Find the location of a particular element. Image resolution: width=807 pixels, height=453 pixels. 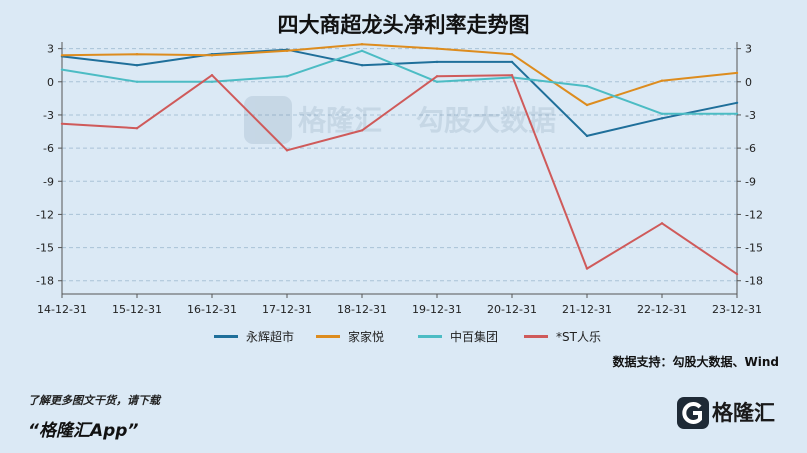

x-tick-label: 20-12-31 is located at coordinates (512, 309).